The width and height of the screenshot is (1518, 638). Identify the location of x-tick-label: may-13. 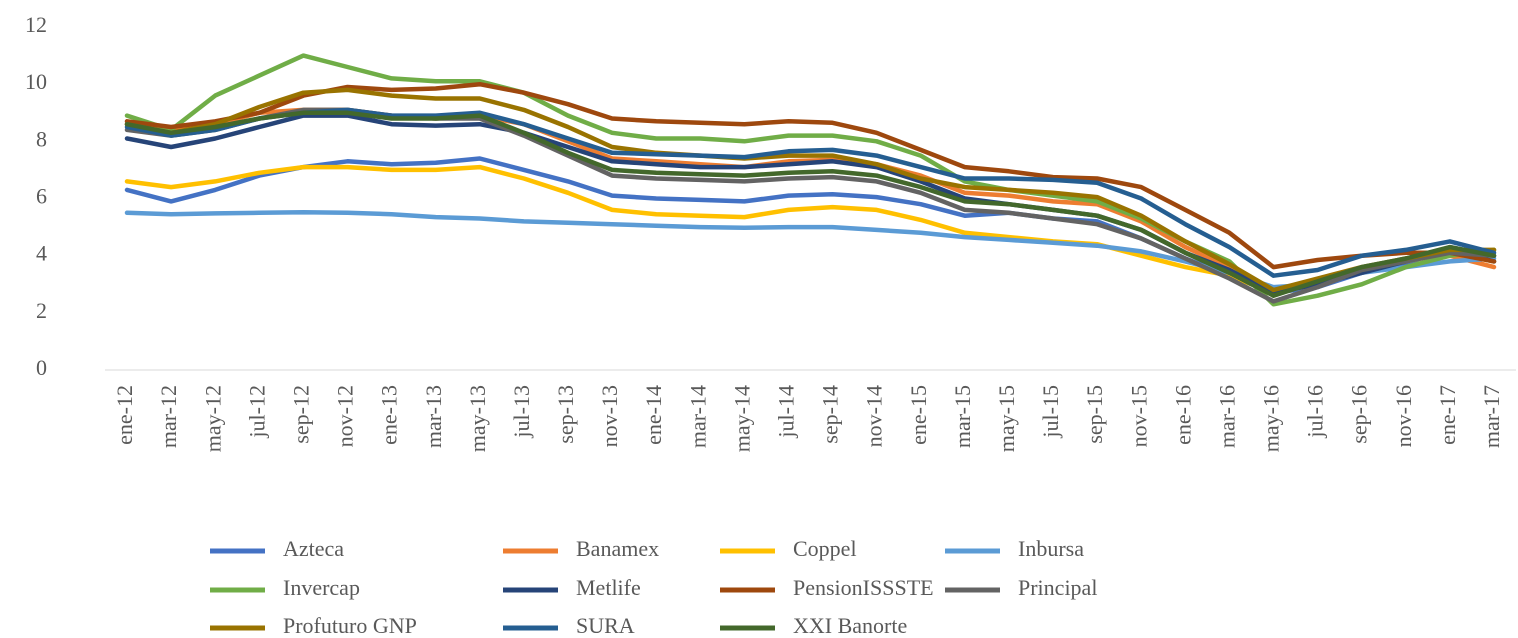
(477, 418).